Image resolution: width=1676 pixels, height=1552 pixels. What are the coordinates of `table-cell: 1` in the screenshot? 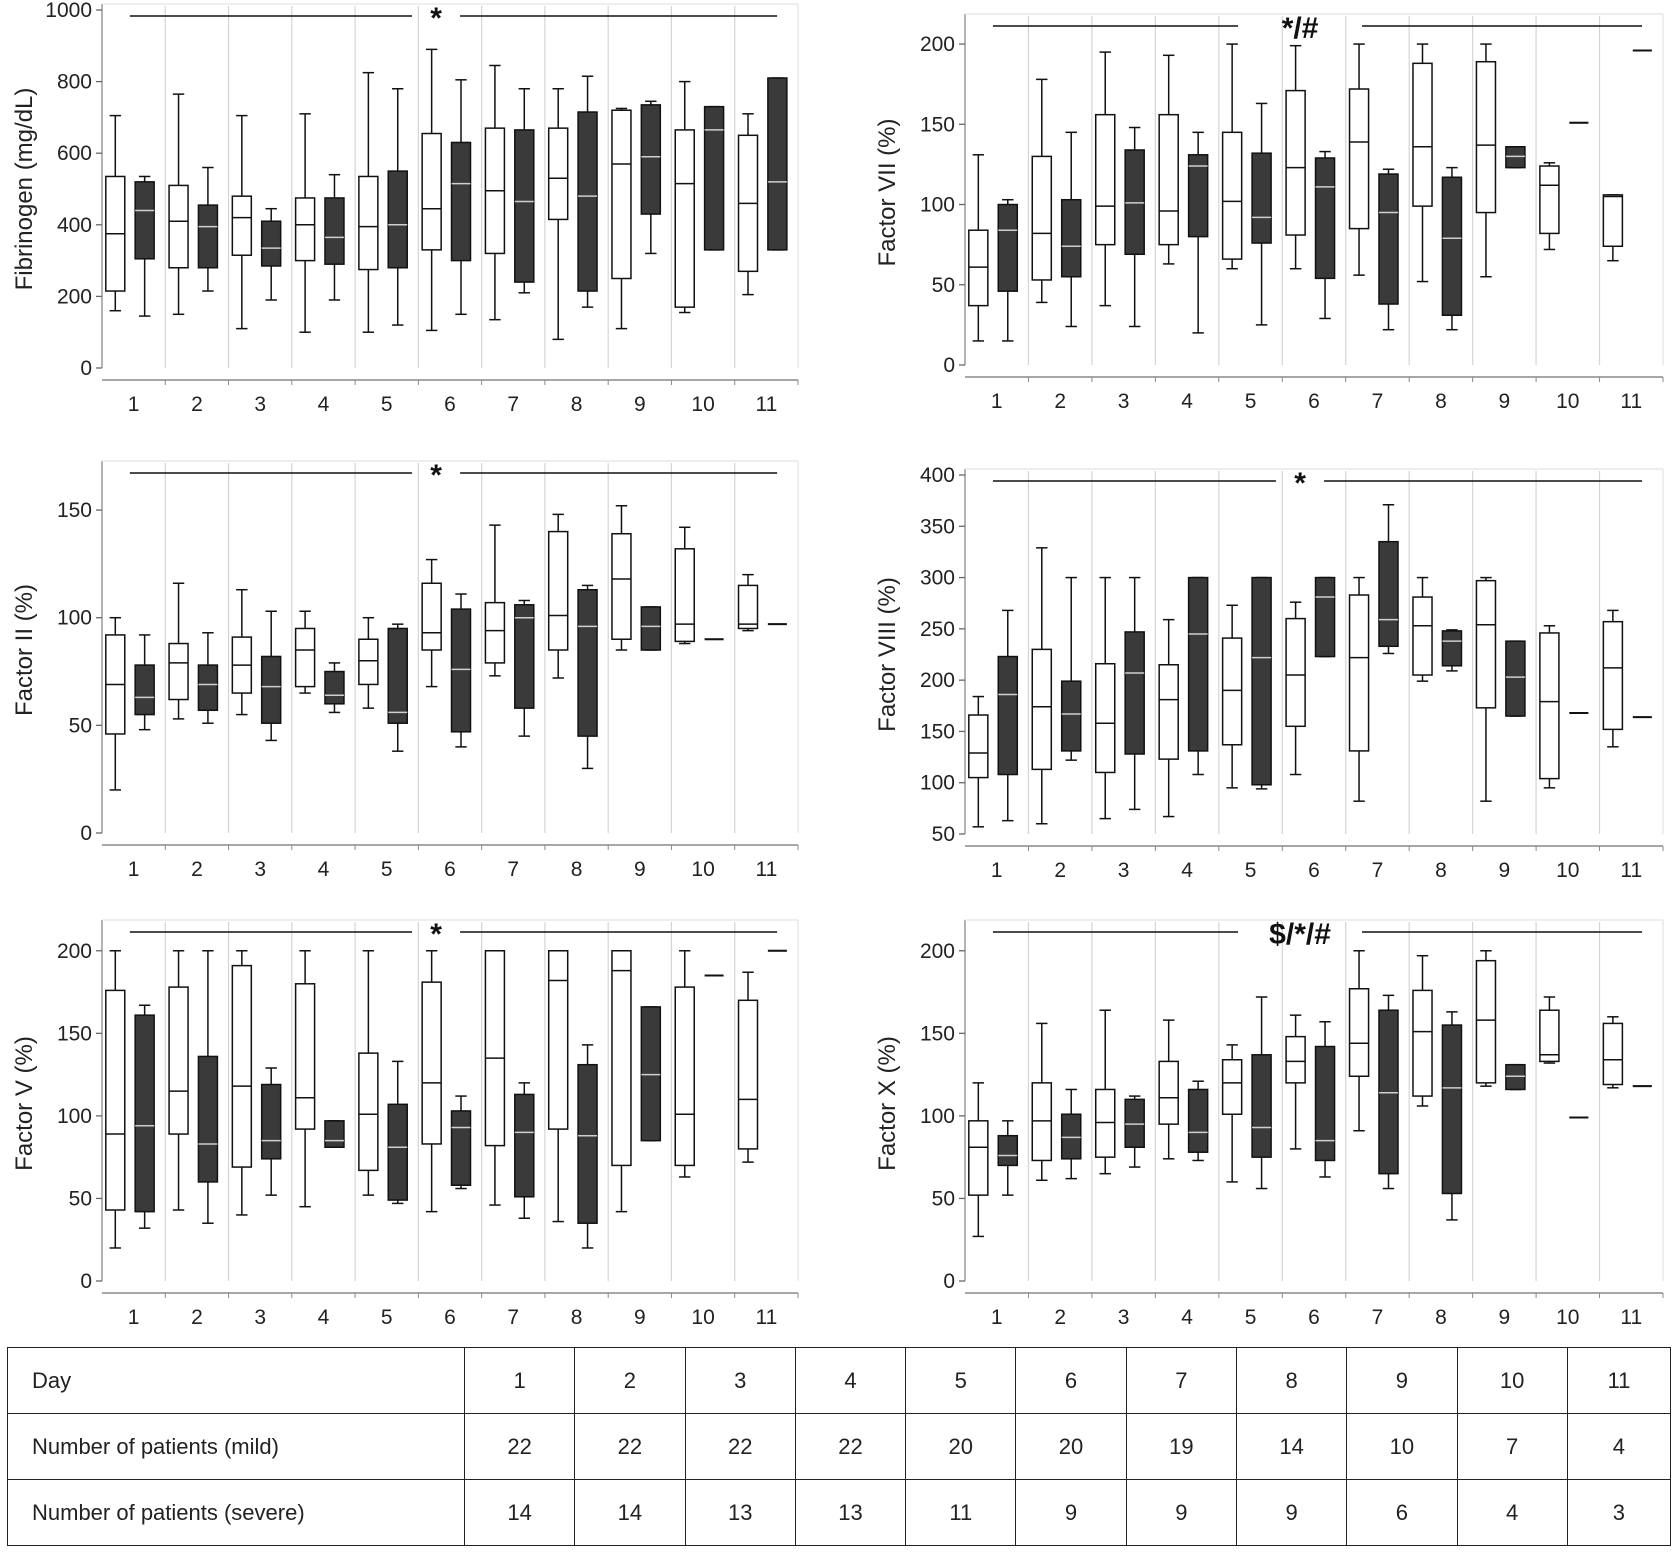 It's located at (519, 1380).